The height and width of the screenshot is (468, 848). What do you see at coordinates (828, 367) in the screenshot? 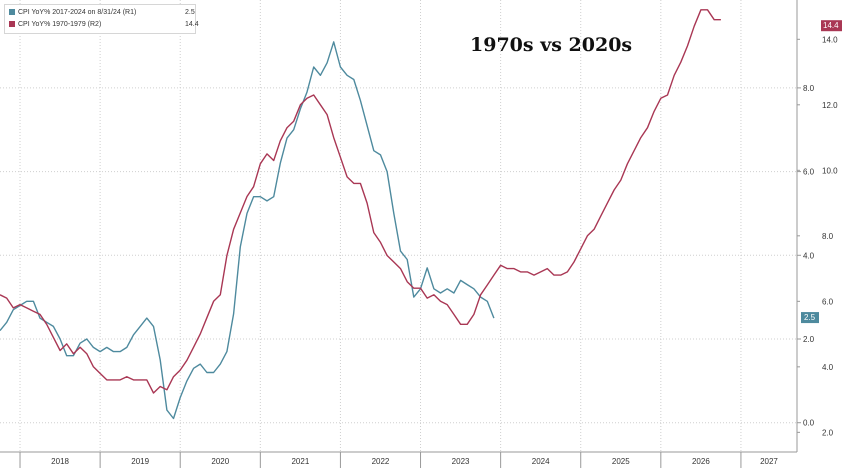
I see `r2-tick-label: 4.0` at bounding box center [828, 367].